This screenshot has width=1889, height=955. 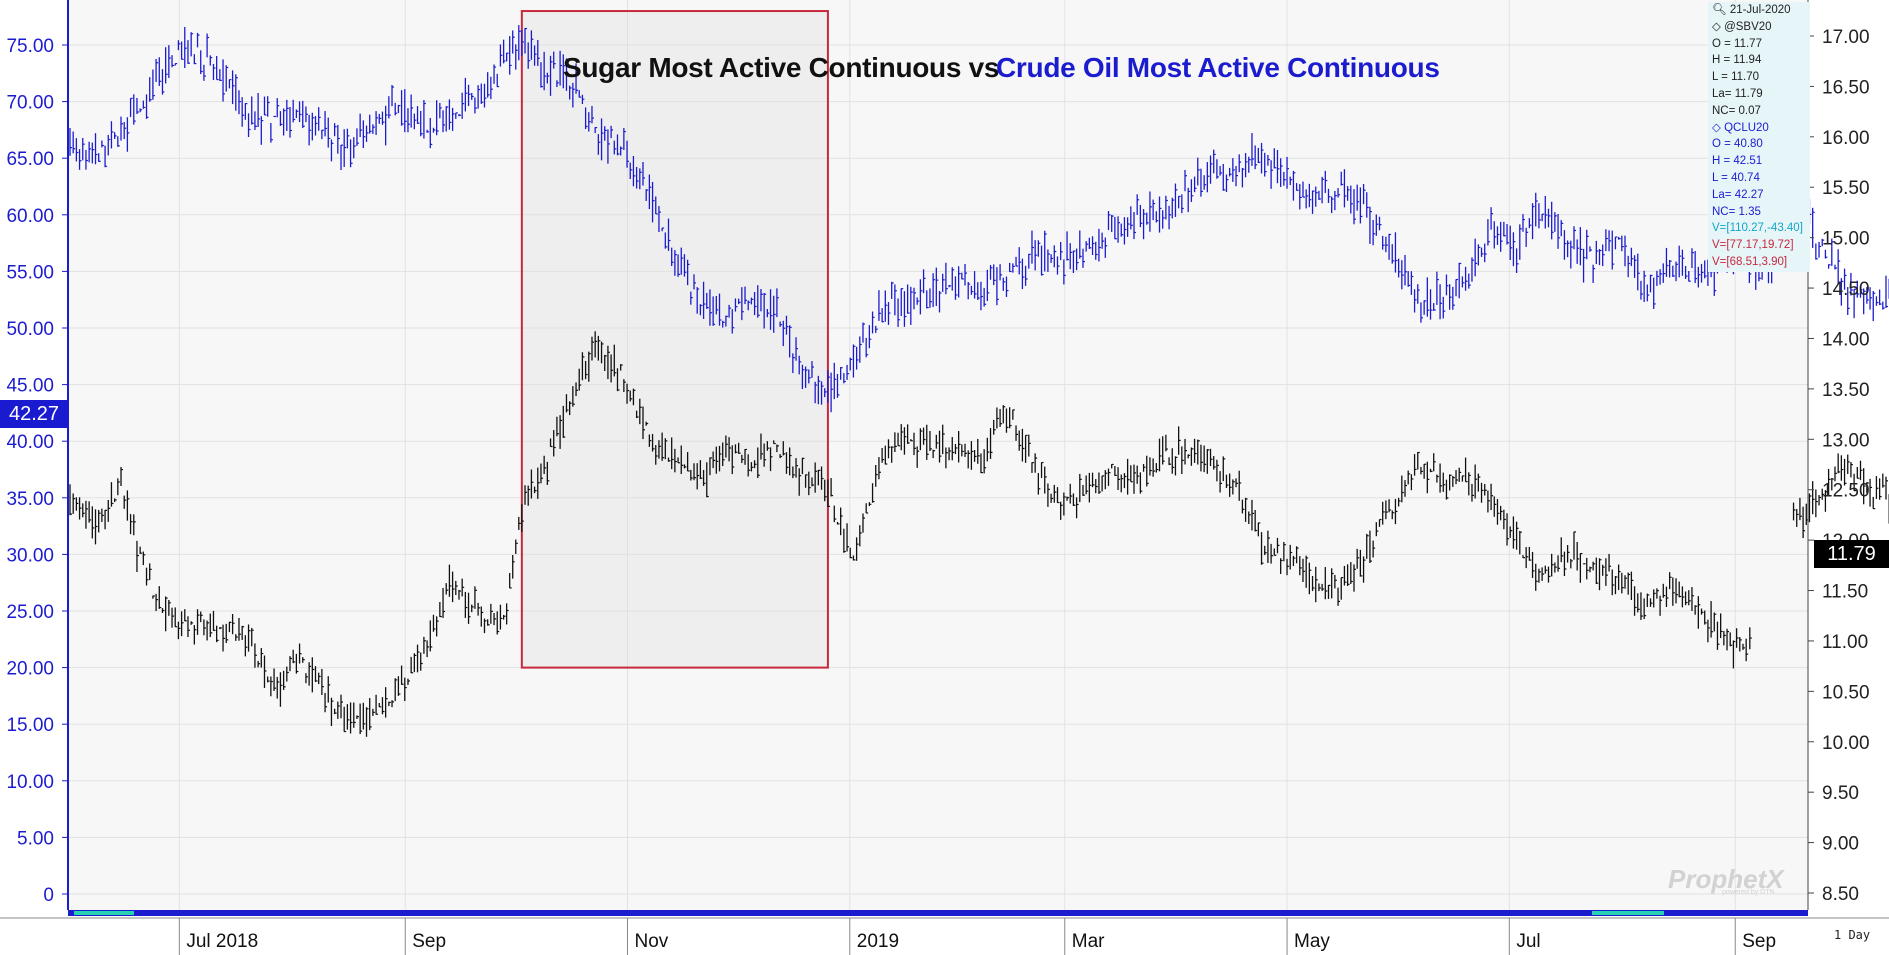 What do you see at coordinates (48, 895) in the screenshot?
I see `left-tick-label: 0` at bounding box center [48, 895].